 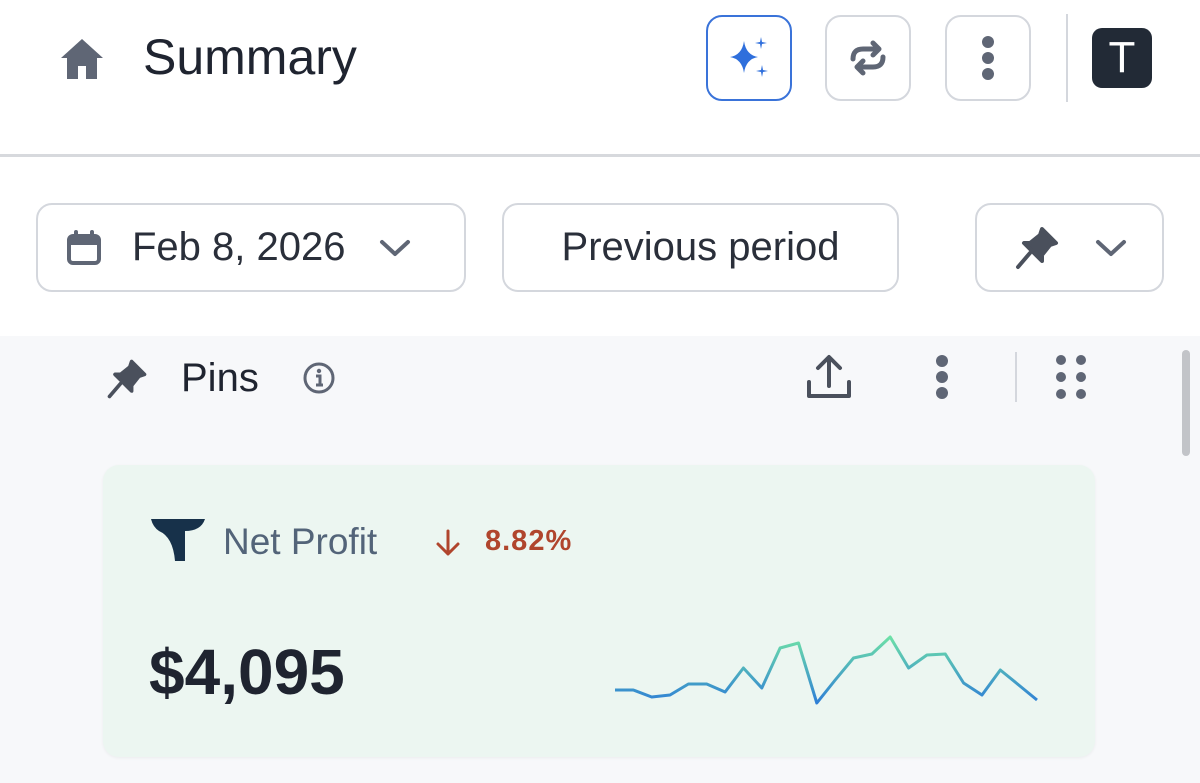 What do you see at coordinates (82, 59) in the screenshot?
I see `home-icon` at bounding box center [82, 59].